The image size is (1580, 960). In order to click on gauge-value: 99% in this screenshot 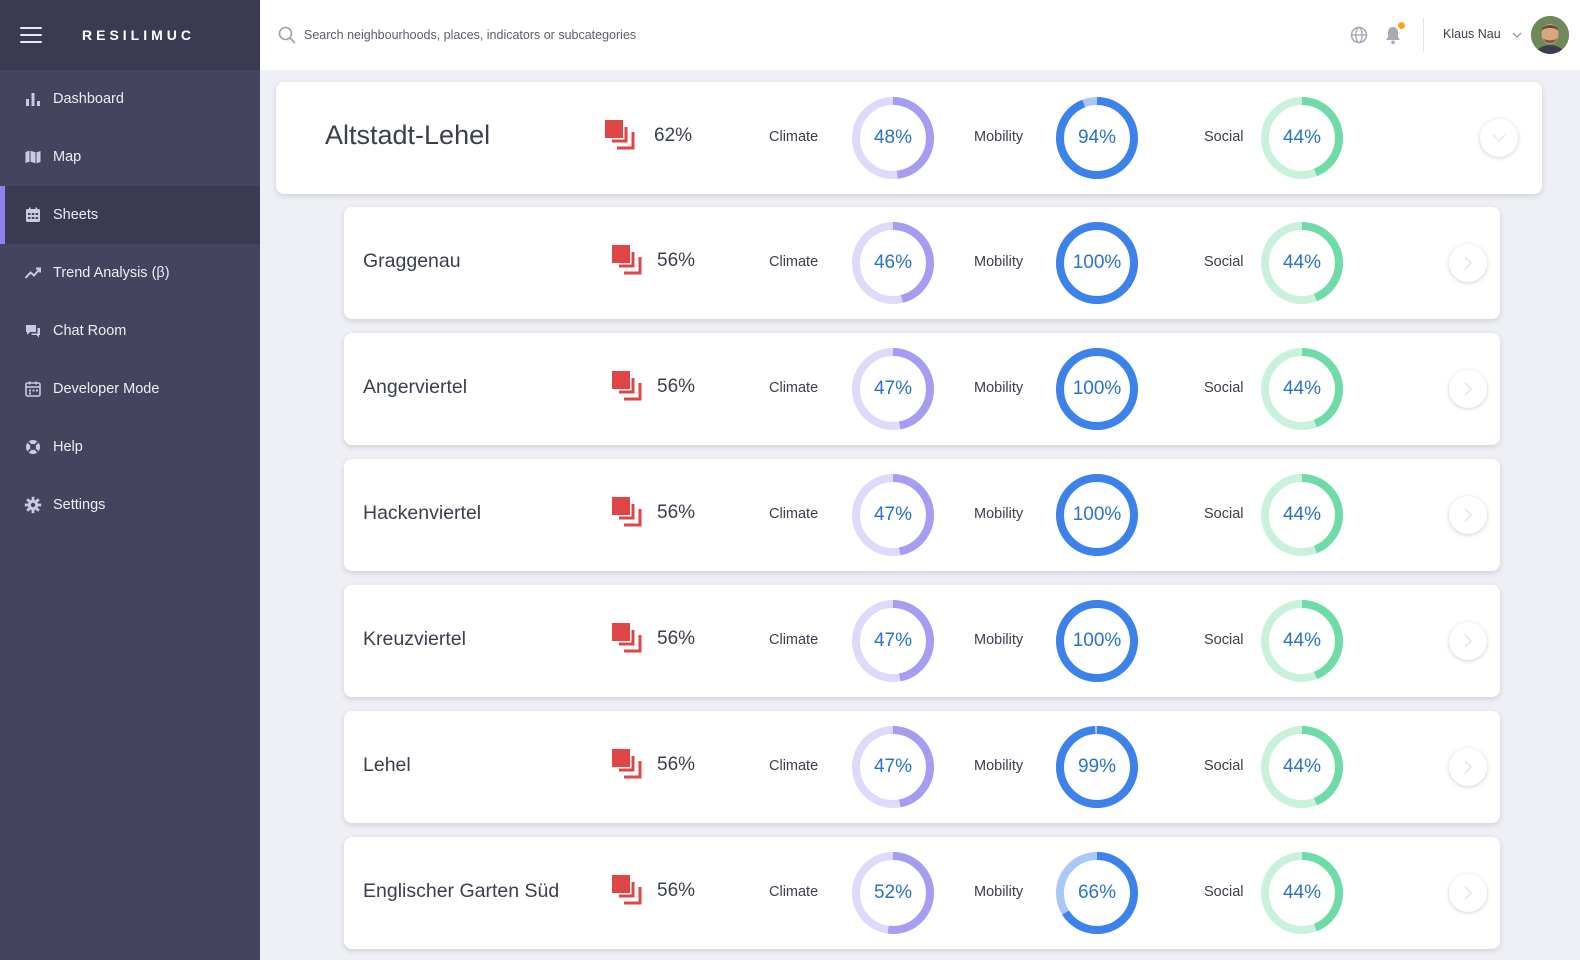, I will do `click(1097, 766)`.